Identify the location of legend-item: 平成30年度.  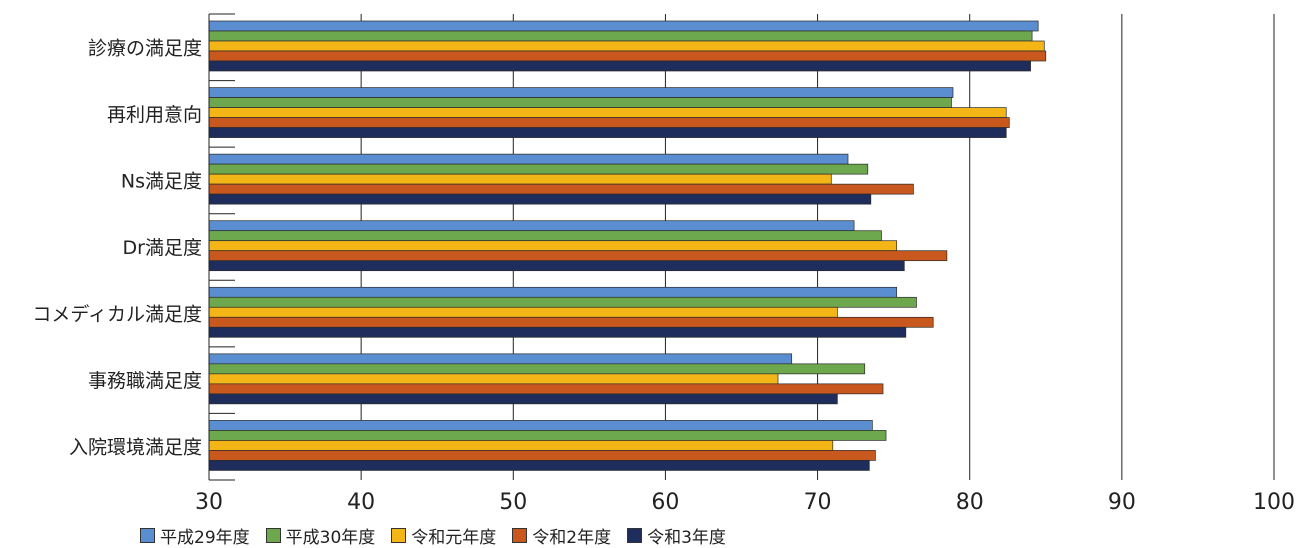
(320, 535).